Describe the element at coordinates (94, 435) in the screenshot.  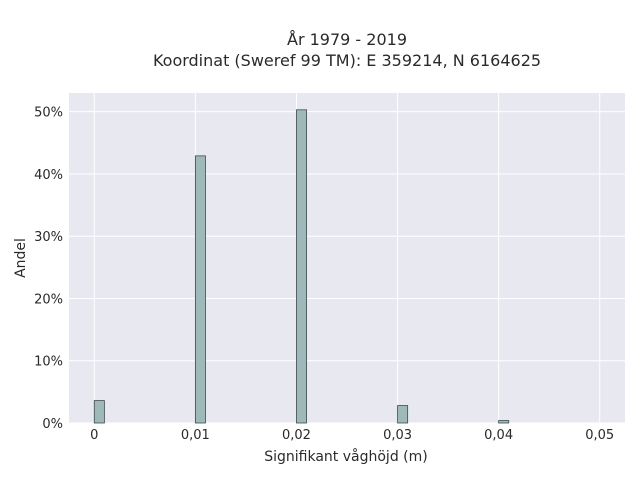
I see `x-tick-label-0: 0` at that location.